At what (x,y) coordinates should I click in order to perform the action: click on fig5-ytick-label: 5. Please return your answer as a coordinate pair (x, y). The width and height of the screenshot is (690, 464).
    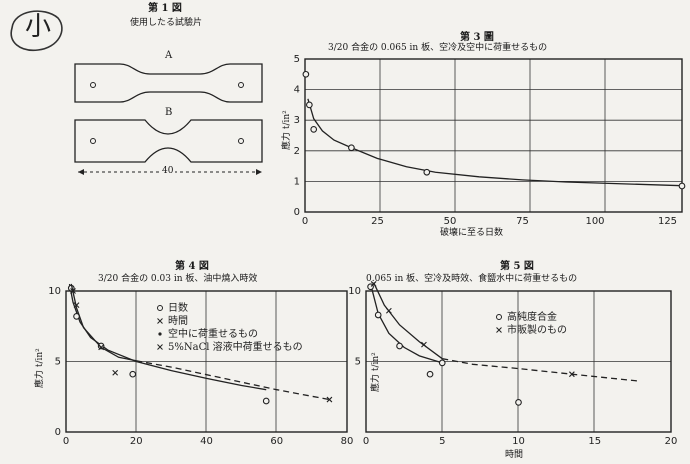
    Looking at the image, I should click on (358, 362).